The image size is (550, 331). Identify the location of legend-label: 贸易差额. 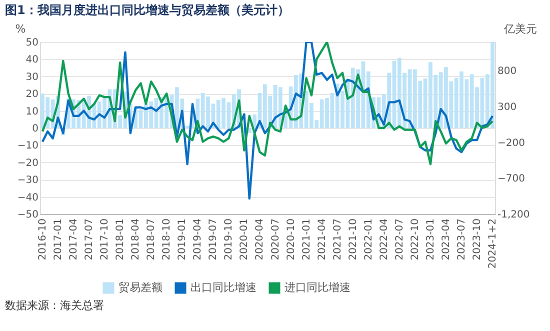
(140, 287).